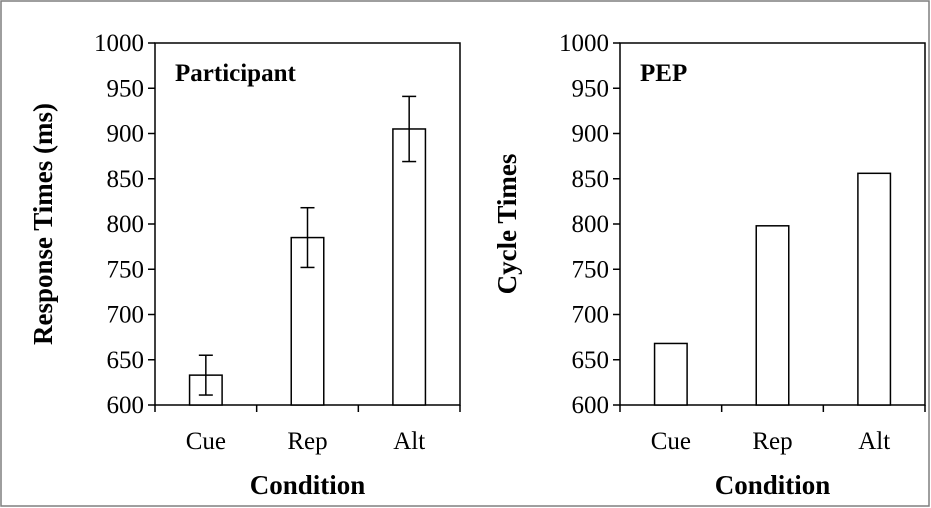 The image size is (931, 508). What do you see at coordinates (235, 73) in the screenshot?
I see `panel-title: Participant` at bounding box center [235, 73].